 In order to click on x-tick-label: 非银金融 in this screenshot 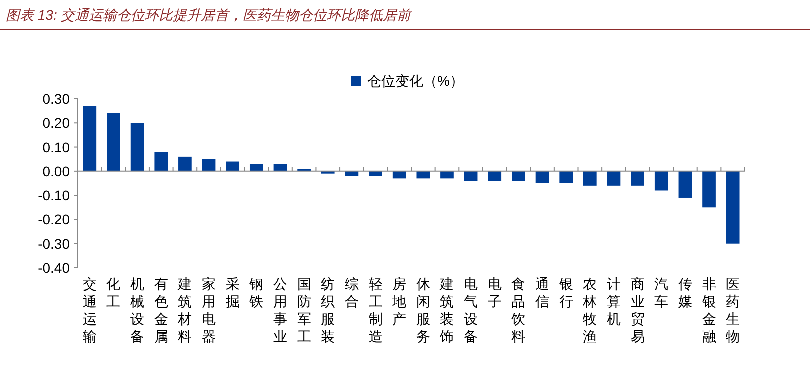, I will do `click(708, 311)`.